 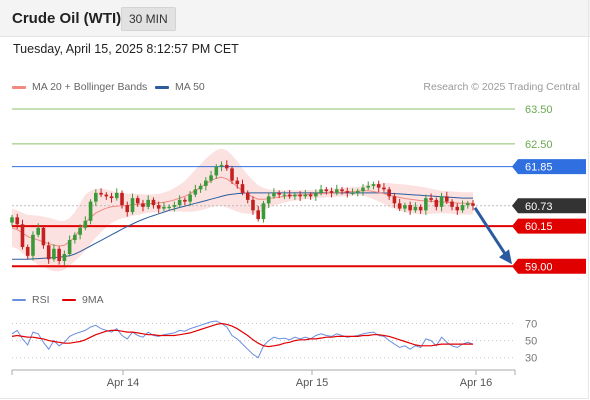 I want to click on legend-ma9: 9MA, so click(x=83, y=300).